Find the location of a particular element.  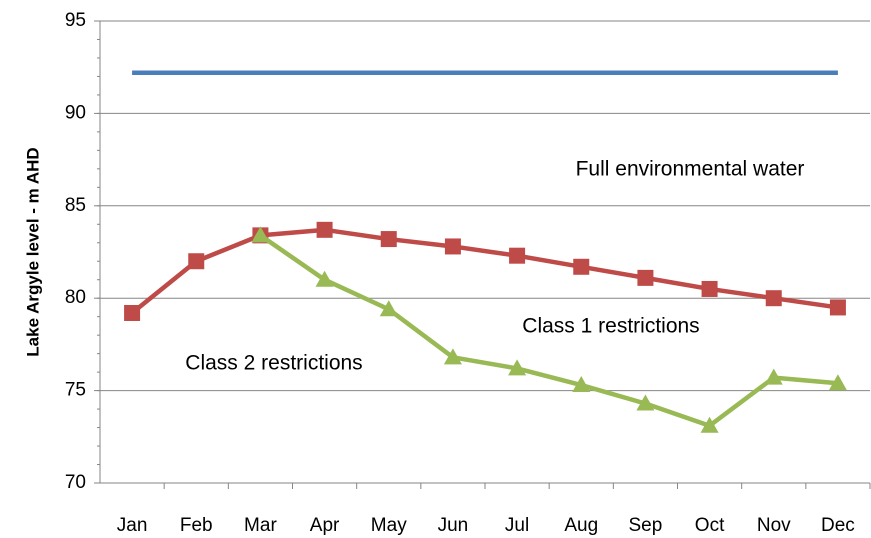

y-tick-label: 90 is located at coordinates (75, 112).